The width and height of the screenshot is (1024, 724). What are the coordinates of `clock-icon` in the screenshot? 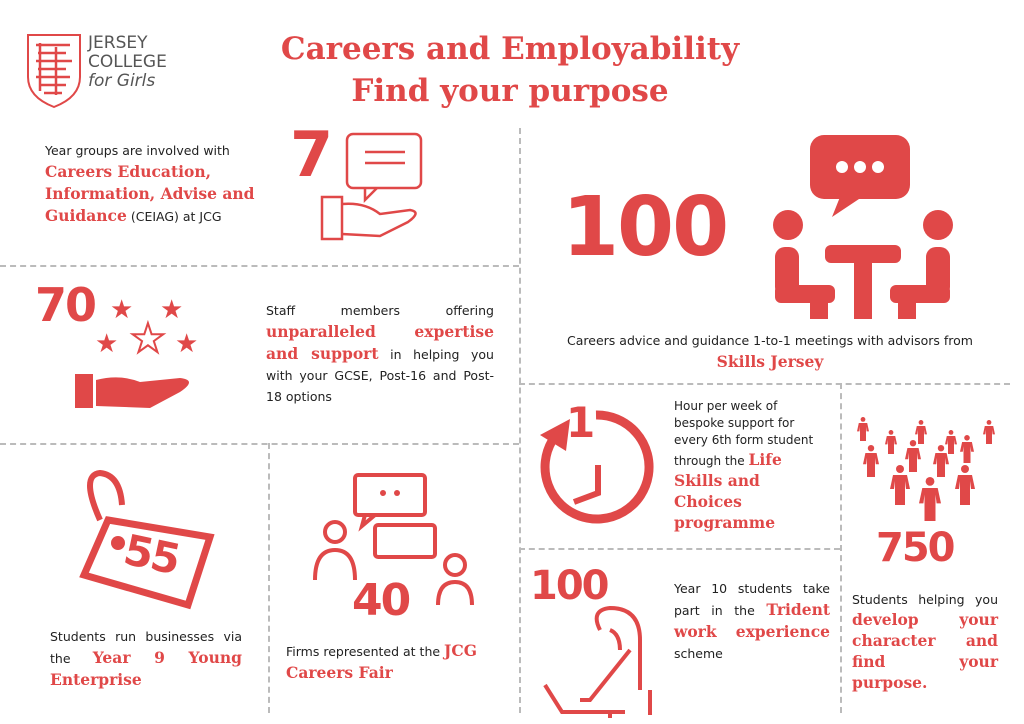 It's located at (597, 467).